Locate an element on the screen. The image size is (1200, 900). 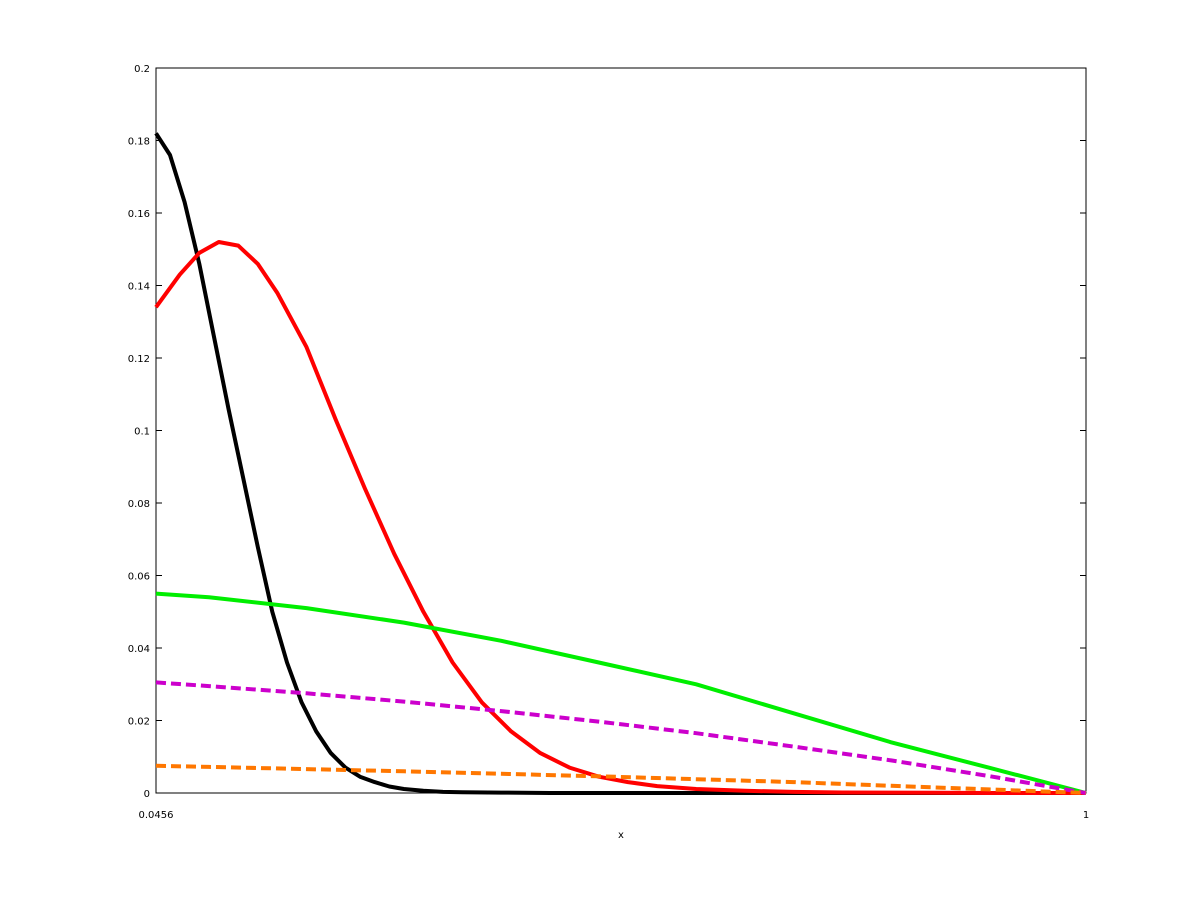
y-tick-label: 0.14 is located at coordinates (139, 287).